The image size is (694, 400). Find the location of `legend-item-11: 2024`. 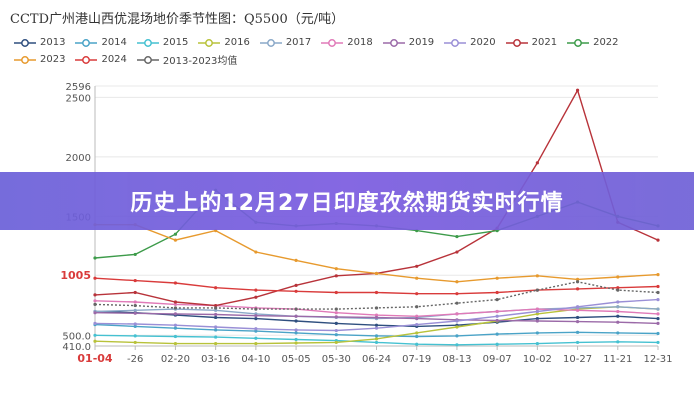

legend-item-11: 2024 is located at coordinates (101, 59).